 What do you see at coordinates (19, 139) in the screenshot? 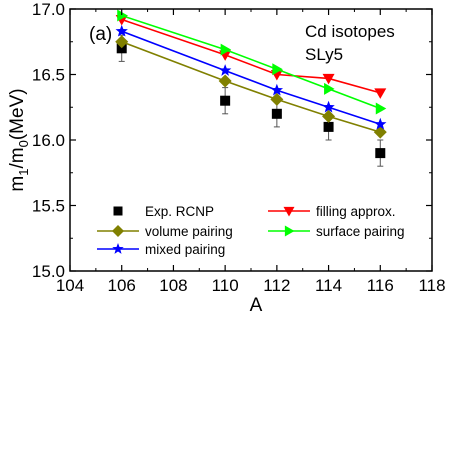
I see `y-axis-label: m1/m0(MeV)` at bounding box center [19, 139].